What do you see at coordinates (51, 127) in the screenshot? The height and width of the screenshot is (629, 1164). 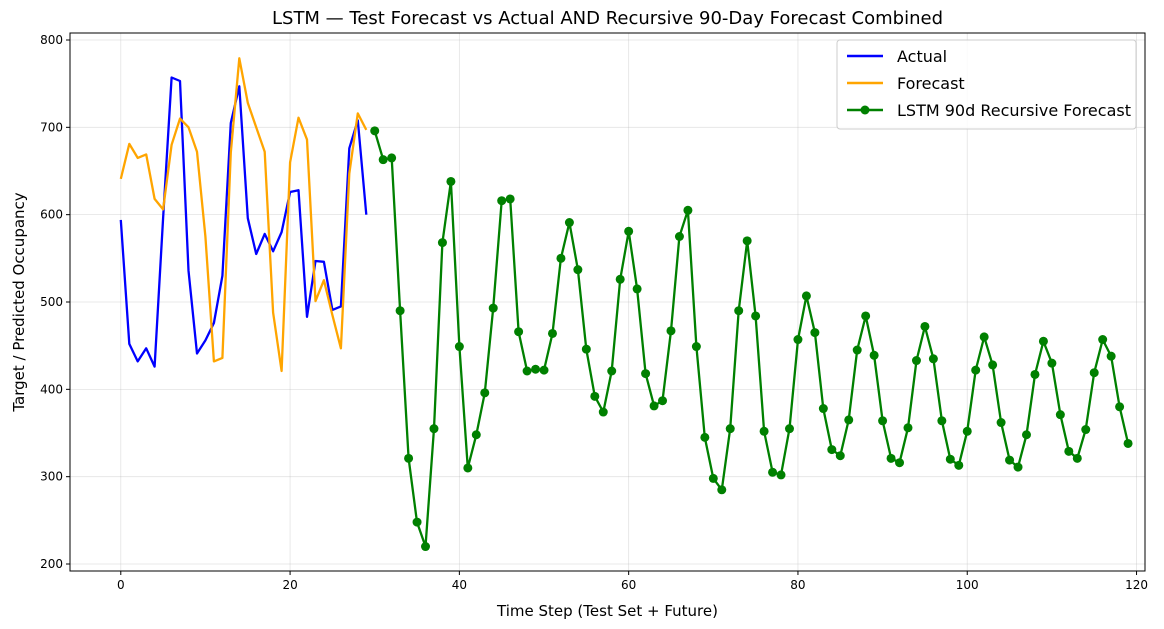 I see `y-tick-label: 700` at bounding box center [51, 127].